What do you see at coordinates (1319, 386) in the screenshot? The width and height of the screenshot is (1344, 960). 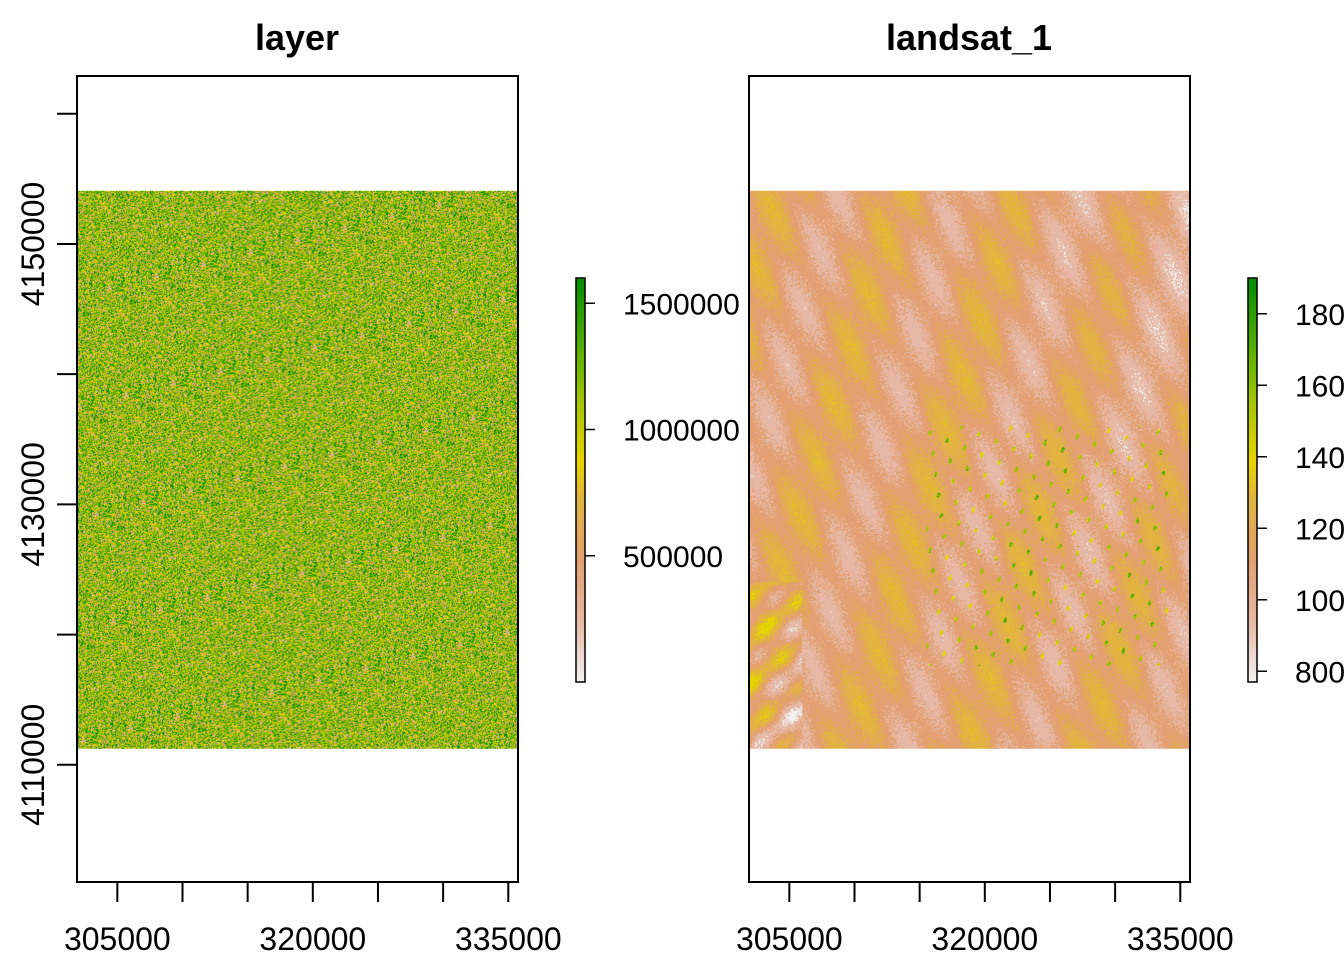 I see `legend-tick-label: 160` at bounding box center [1319, 386].